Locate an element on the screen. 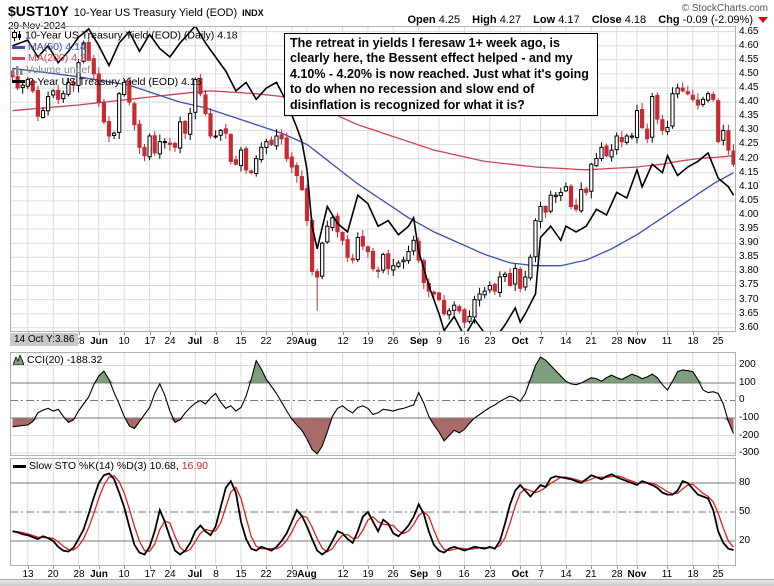 The height and width of the screenshot is (586, 774). legend-volume-value: undef is located at coordinates (77, 70).